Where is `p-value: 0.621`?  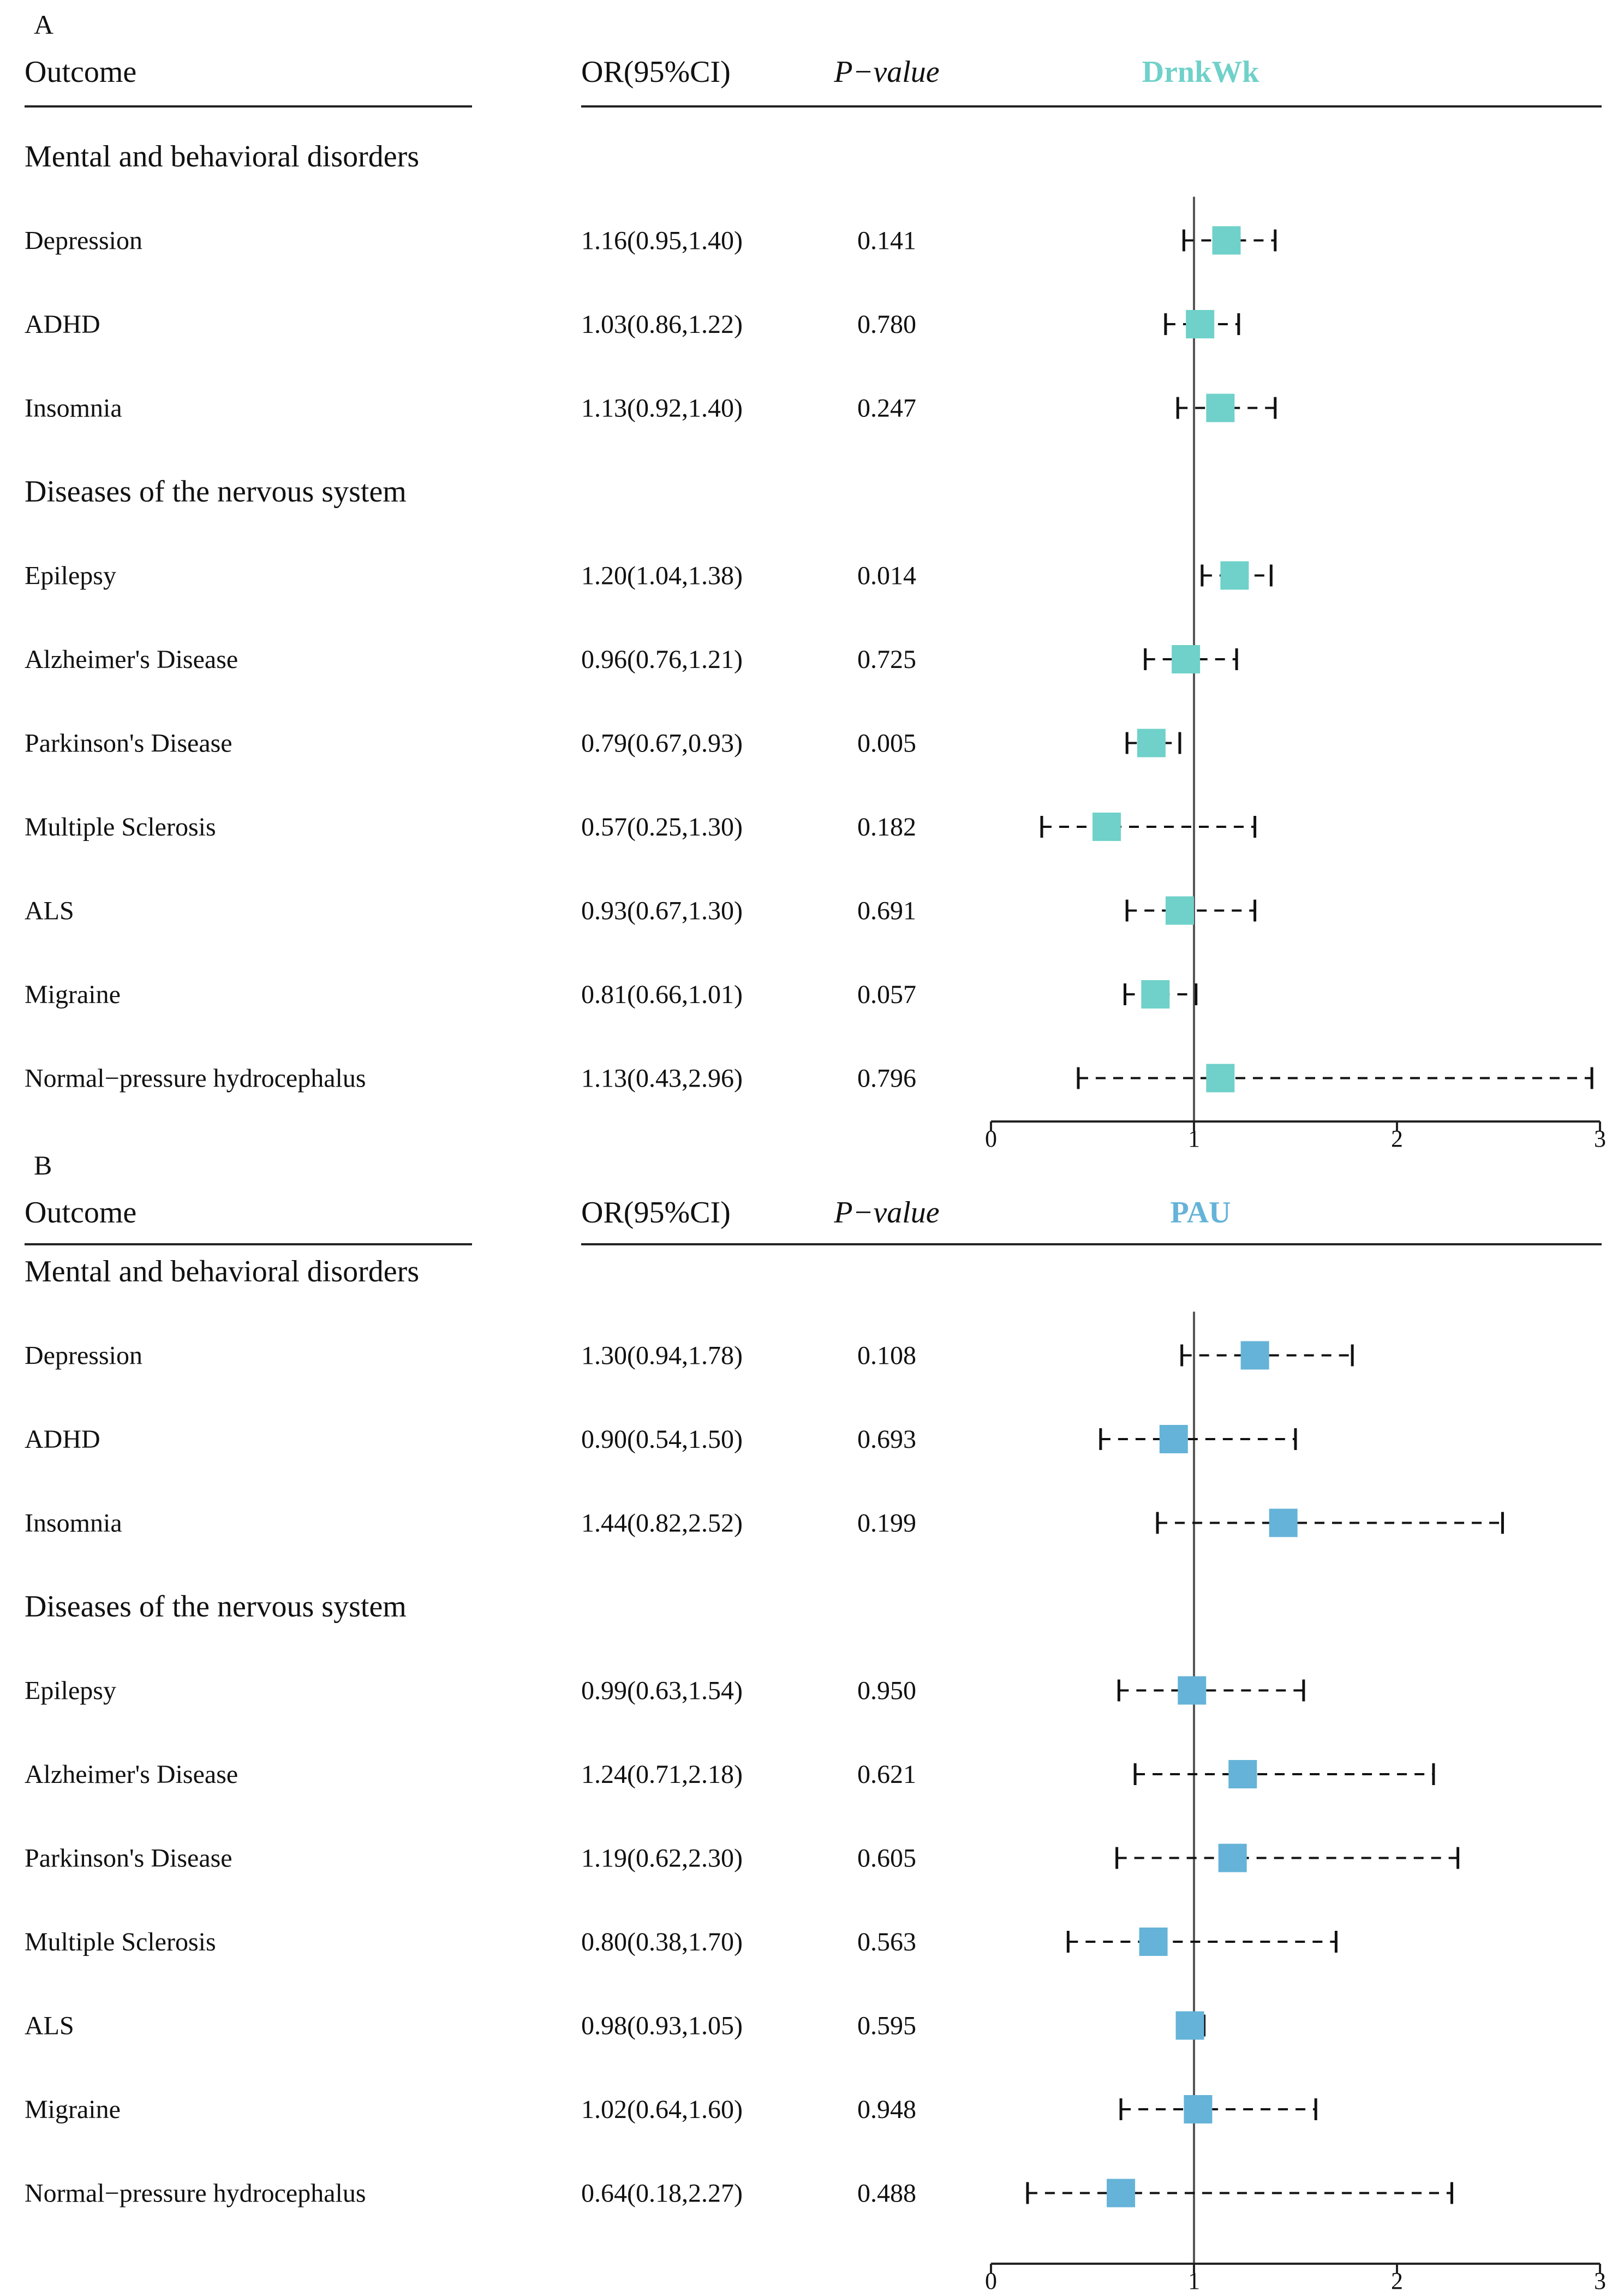 p-value: 0.621 is located at coordinates (886, 1774).